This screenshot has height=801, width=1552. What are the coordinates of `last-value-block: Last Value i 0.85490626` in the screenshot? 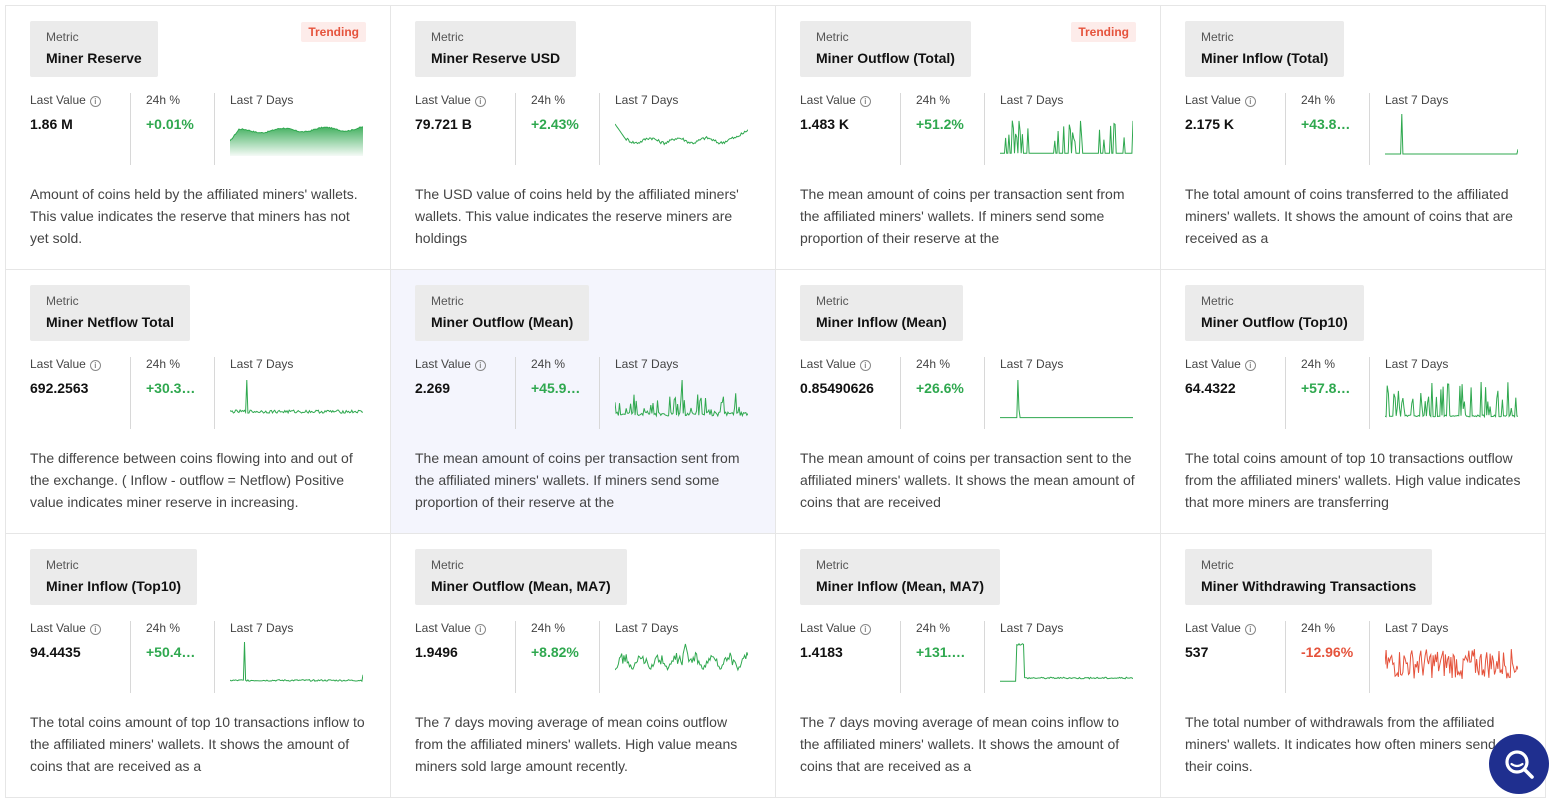 It's located at (850, 393).